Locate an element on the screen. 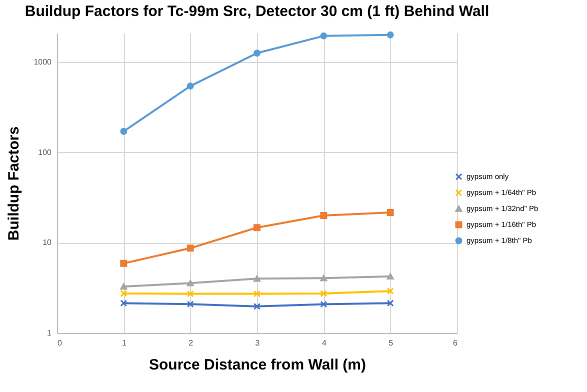 This screenshot has height=392, width=587. y-tick-label: 100 is located at coordinates (45, 152).